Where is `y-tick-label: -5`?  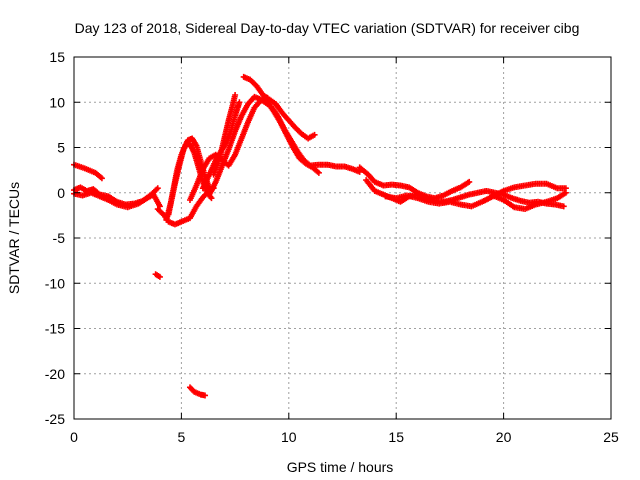 y-tick-label: -5 is located at coordinates (59, 238).